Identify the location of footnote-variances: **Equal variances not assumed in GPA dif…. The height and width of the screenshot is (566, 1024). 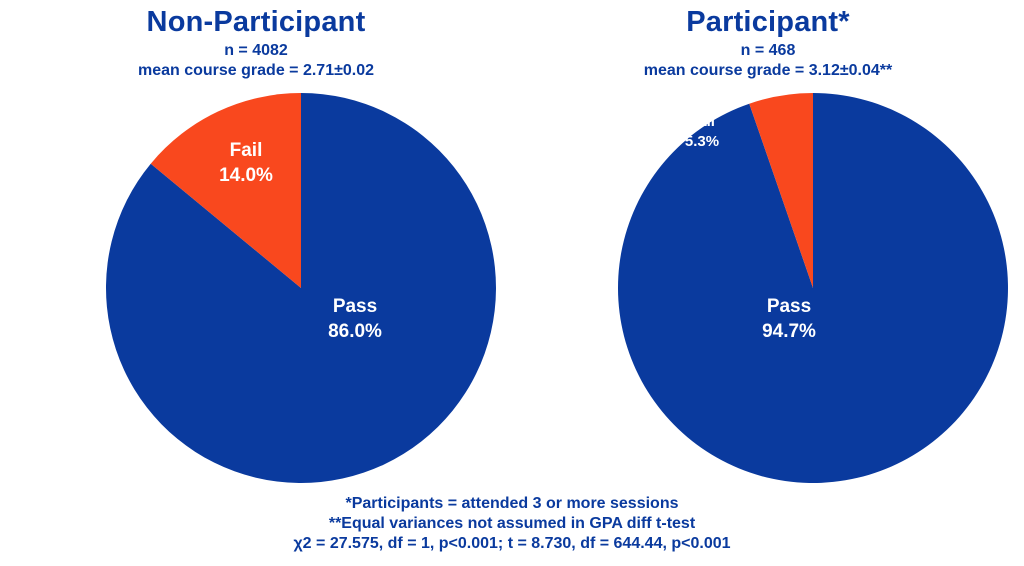
(512, 523).